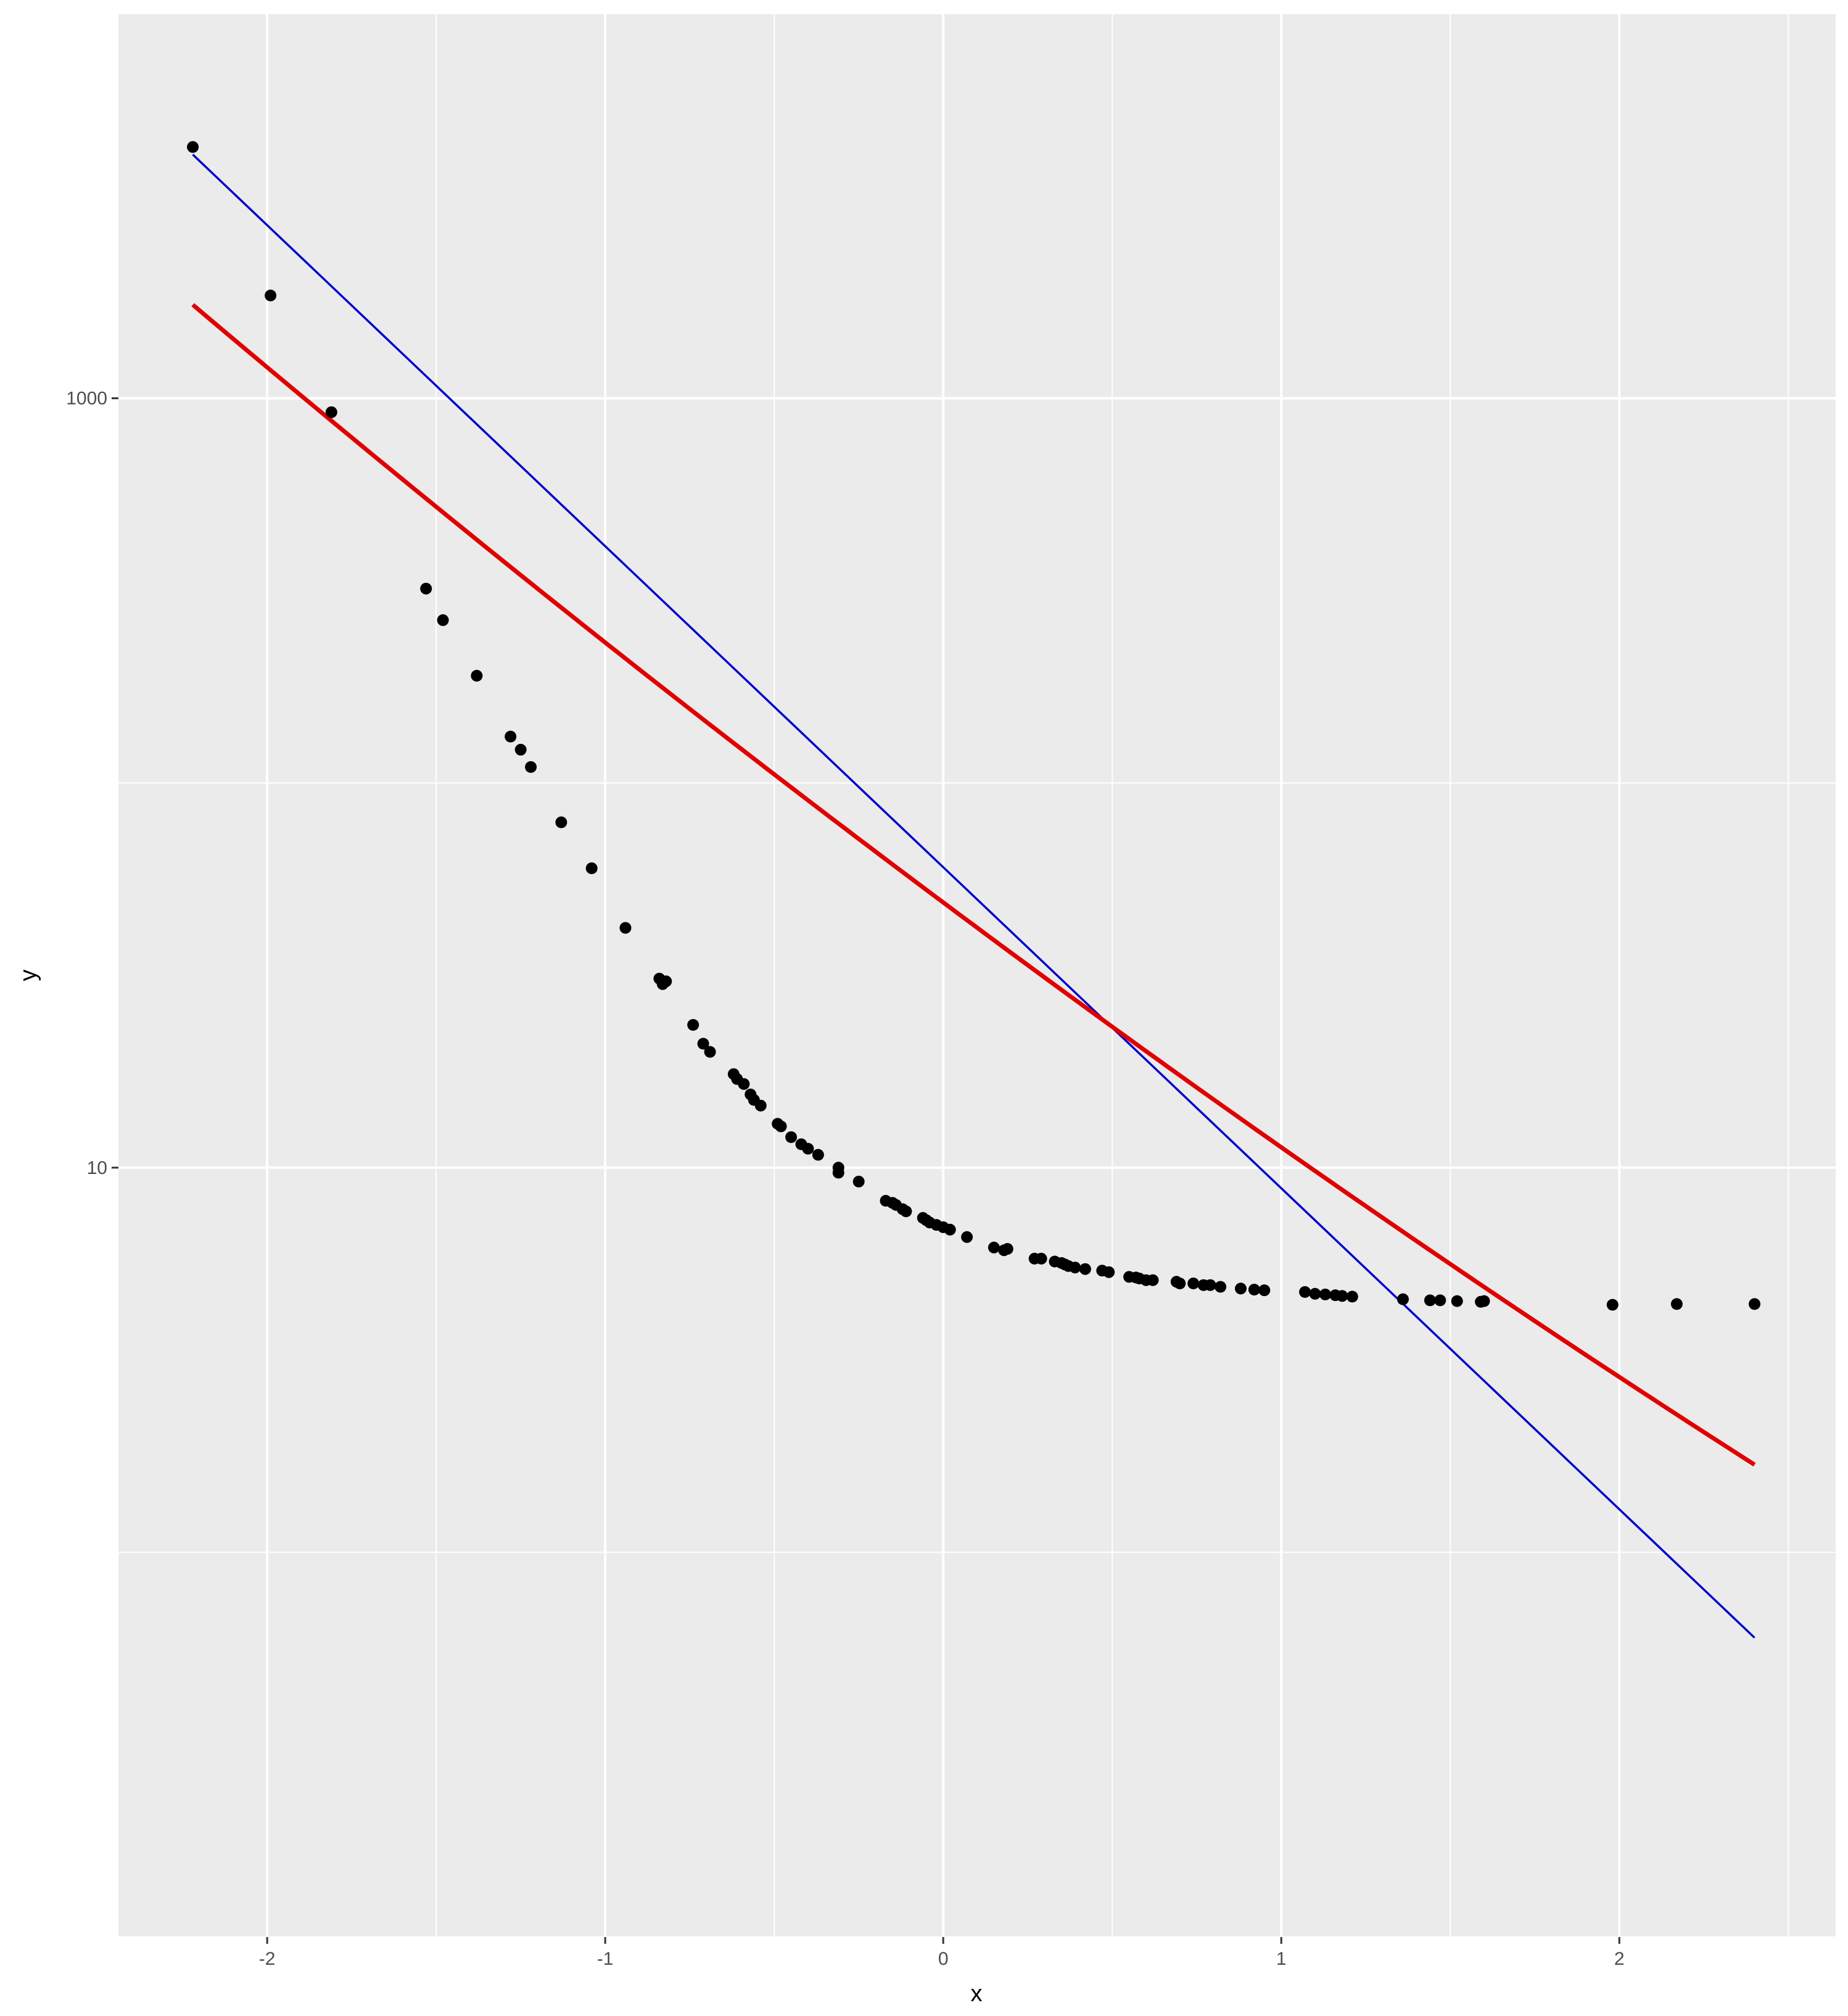 The height and width of the screenshot is (2016, 1848). Describe the element at coordinates (943, 1959) in the screenshot. I see `x-tick-label: 0` at that location.